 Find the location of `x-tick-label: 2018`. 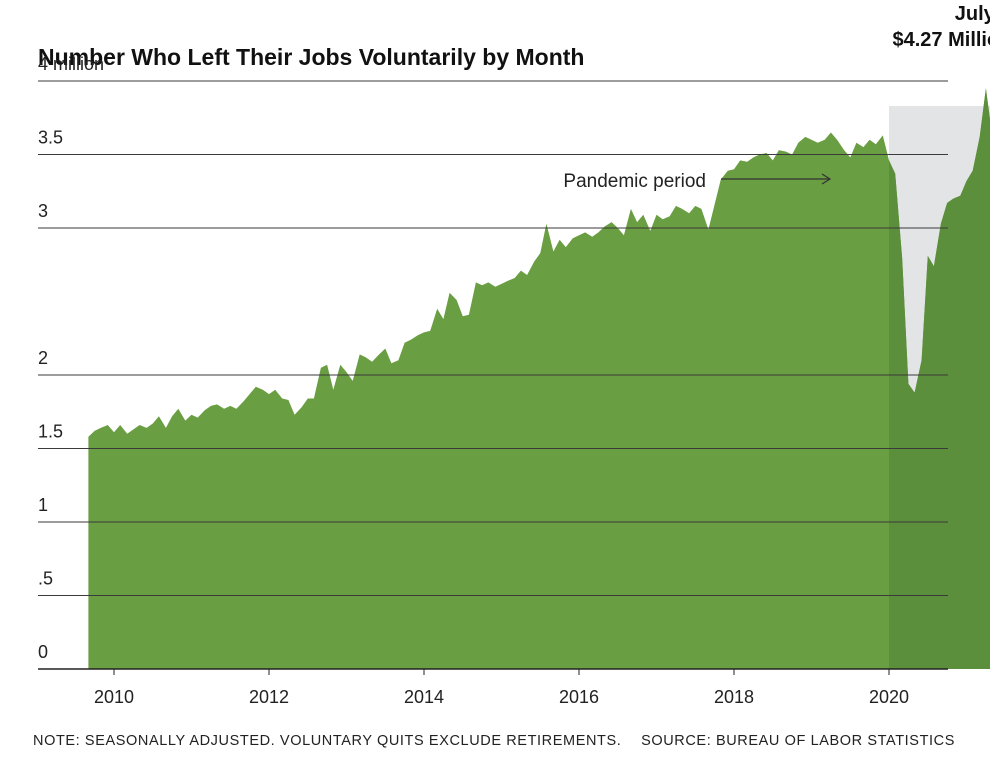

x-tick-label: 2018 is located at coordinates (734, 697).